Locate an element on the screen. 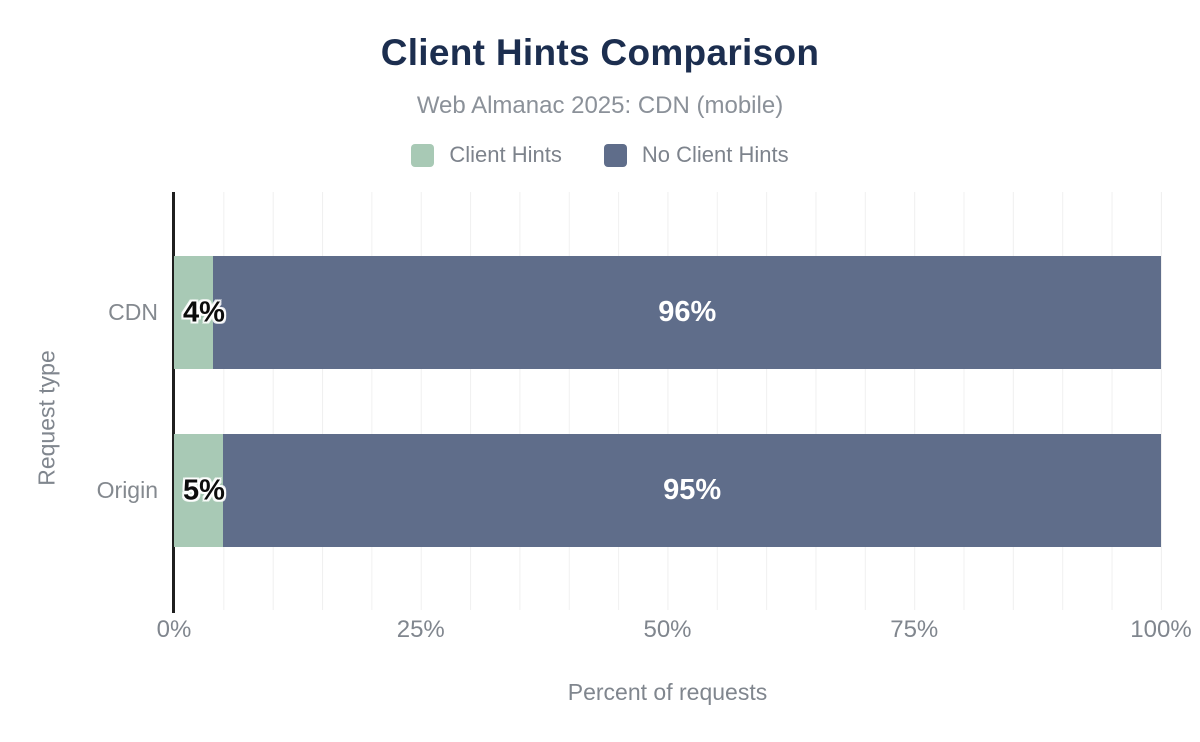 The image size is (1200, 742). bar-segment-origin-client-hints: 5% is located at coordinates (199, 490).